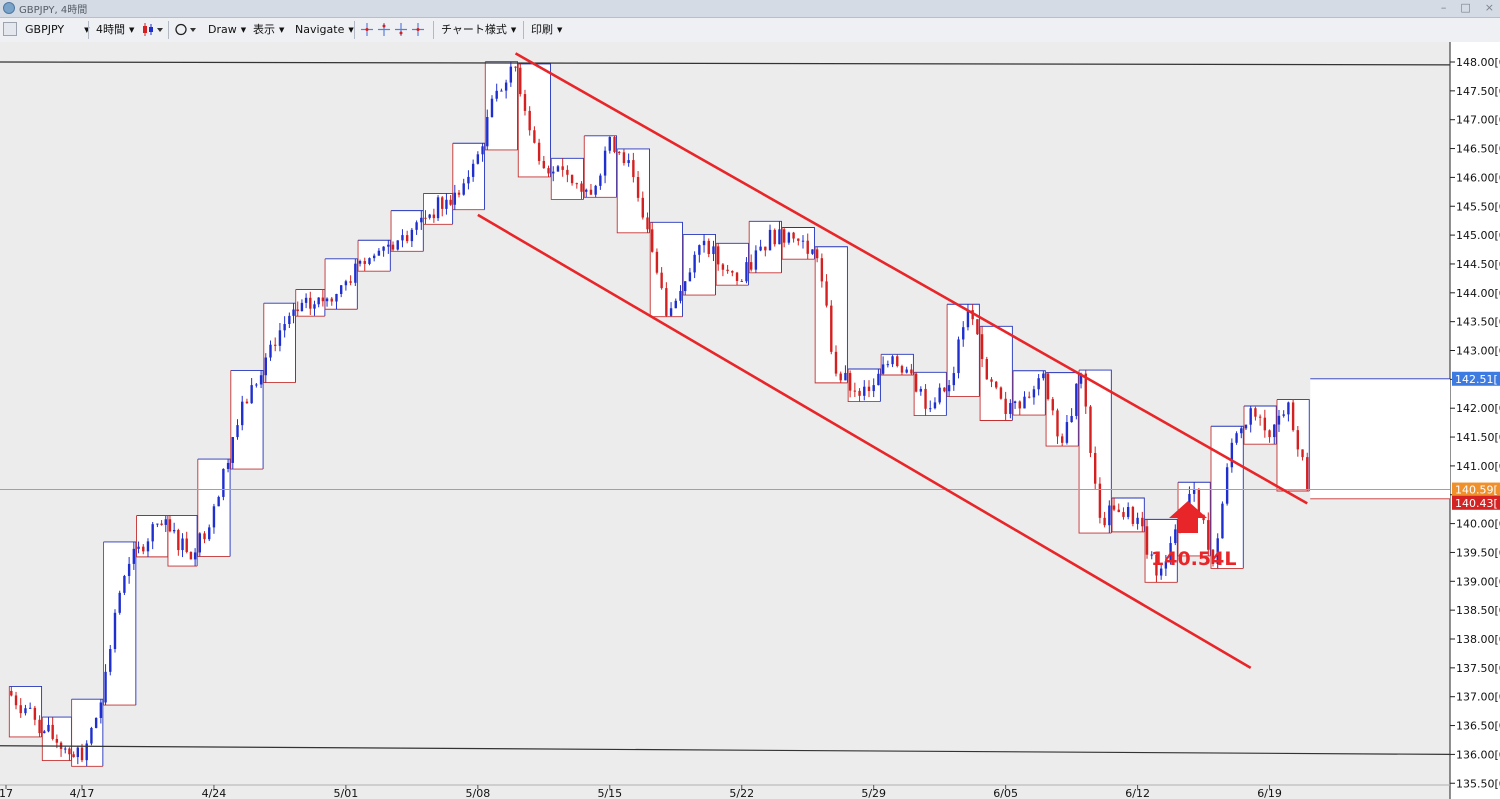 This screenshot has height=799, width=1500. I want to click on print-menu: 印刷 ▼, so click(546, 29).